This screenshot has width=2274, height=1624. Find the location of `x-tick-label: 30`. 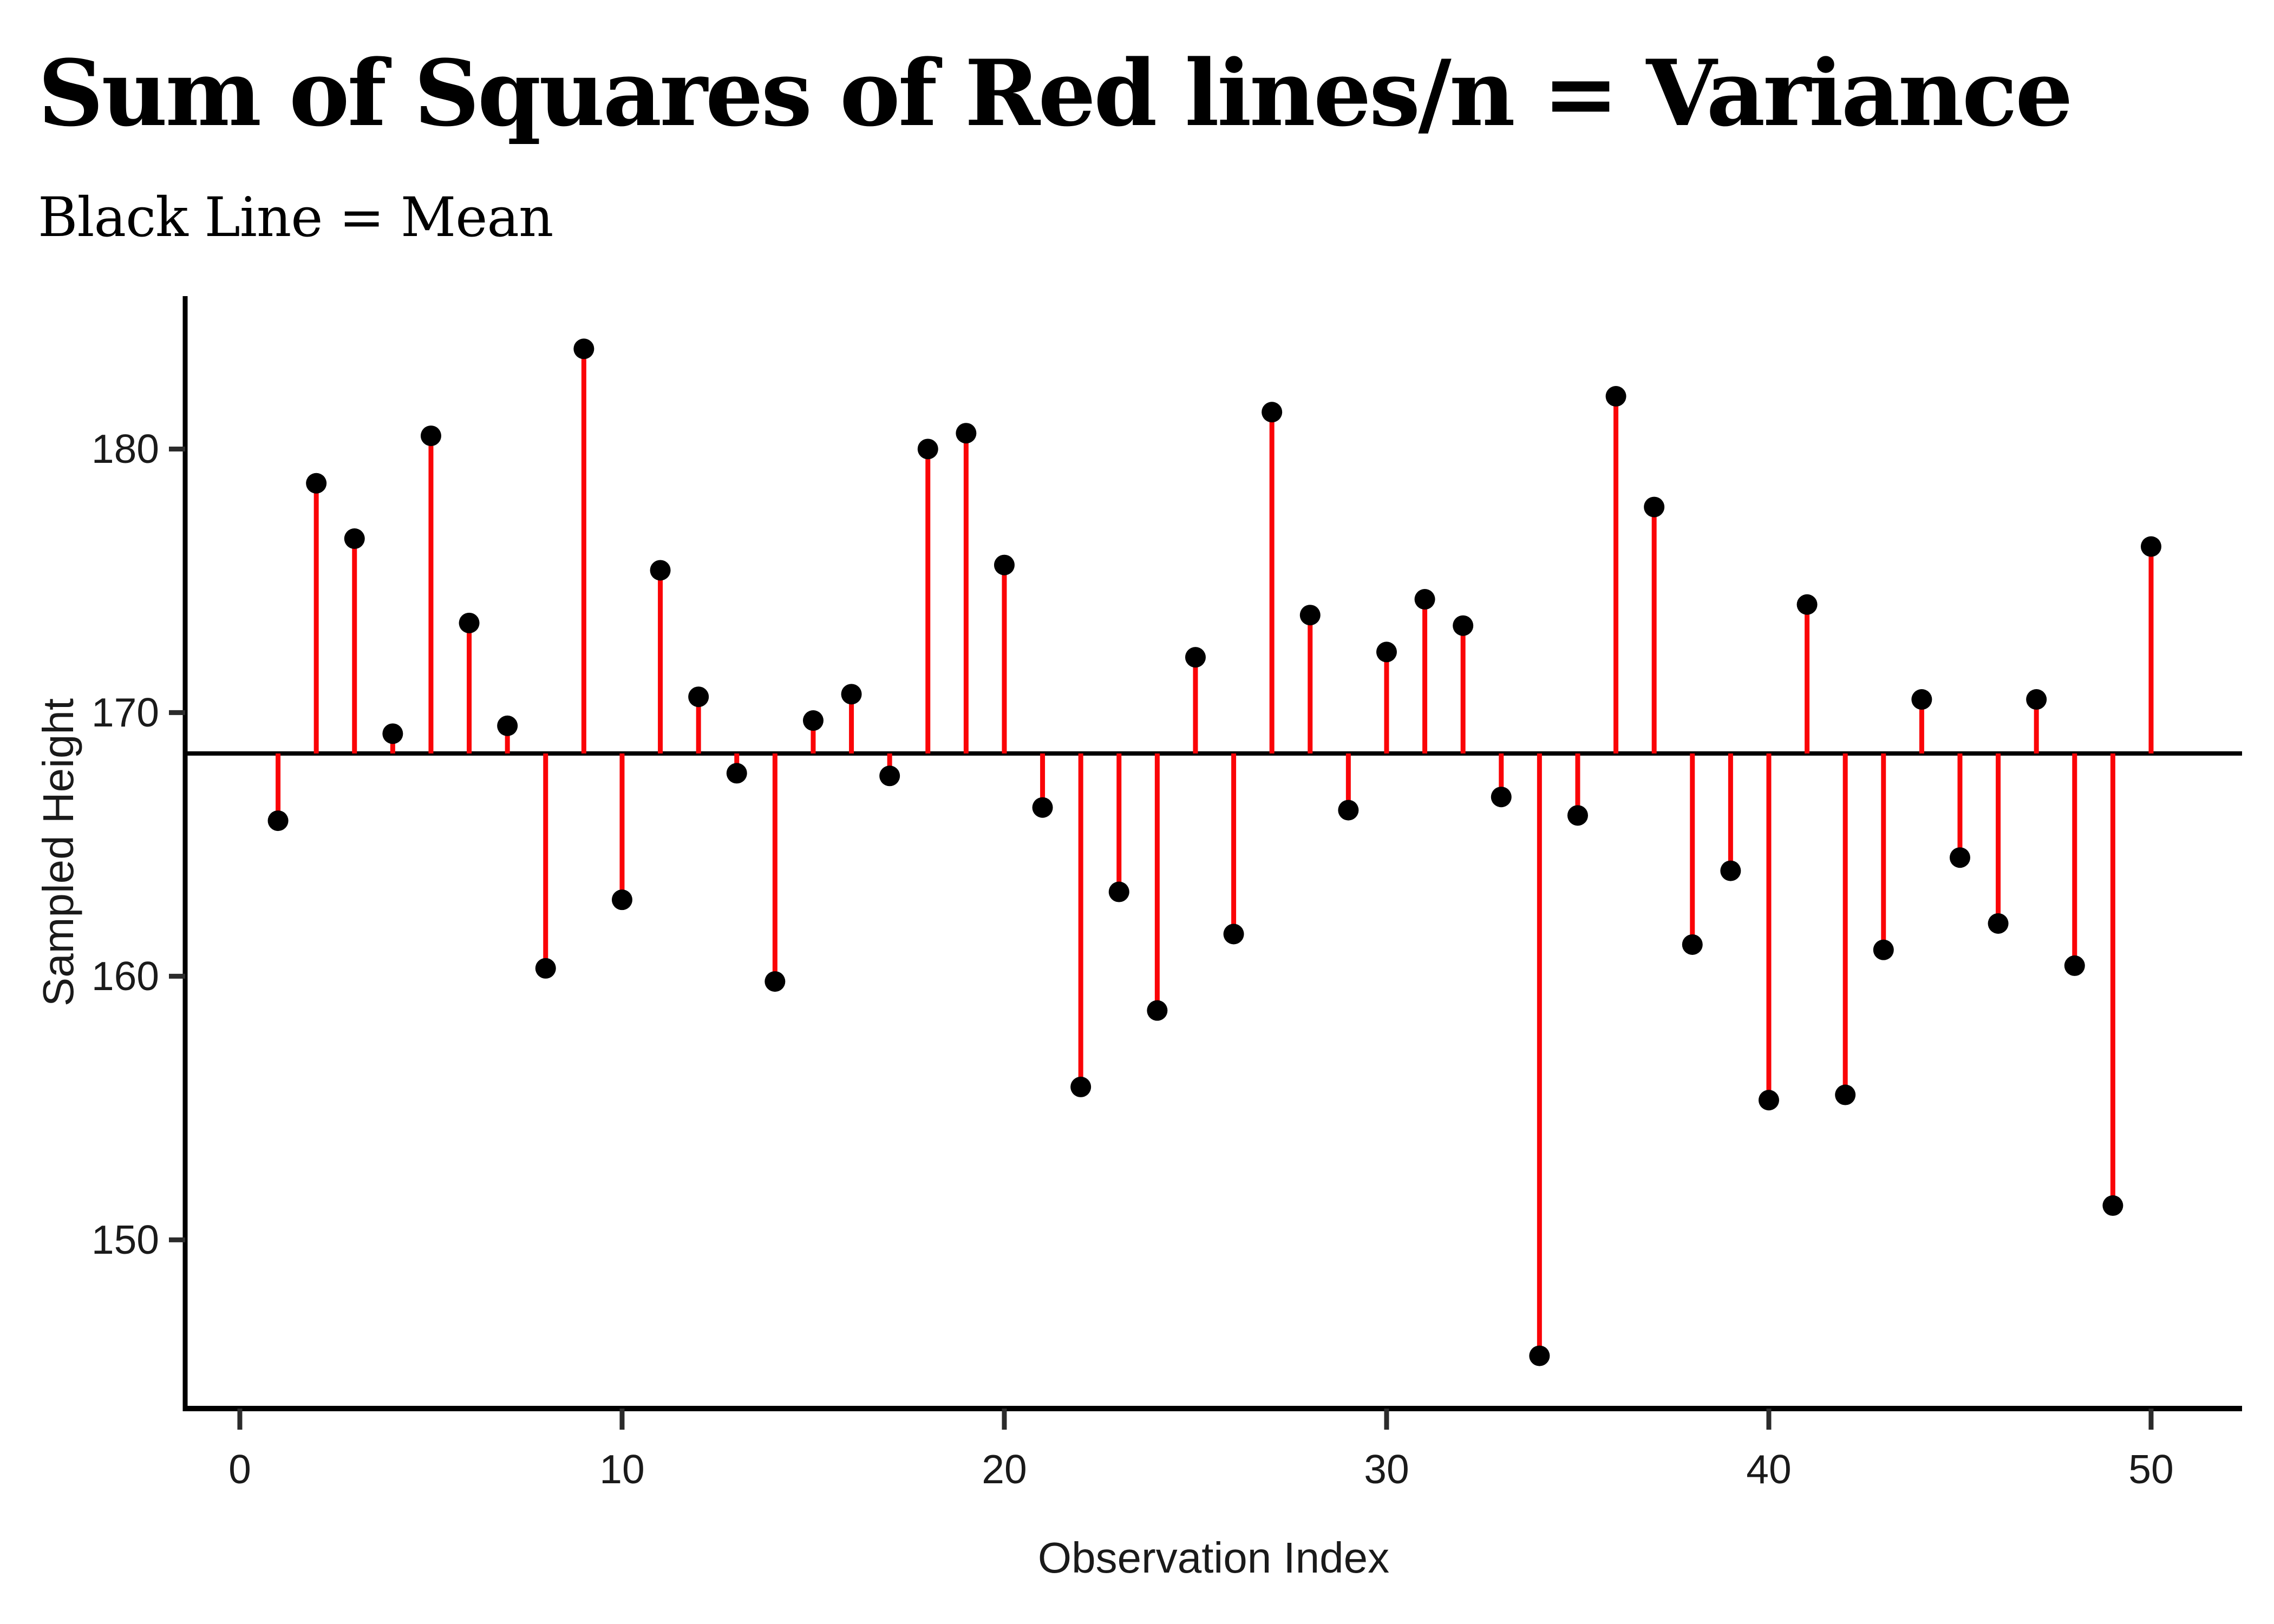

x-tick-label: 30 is located at coordinates (1387, 1469).